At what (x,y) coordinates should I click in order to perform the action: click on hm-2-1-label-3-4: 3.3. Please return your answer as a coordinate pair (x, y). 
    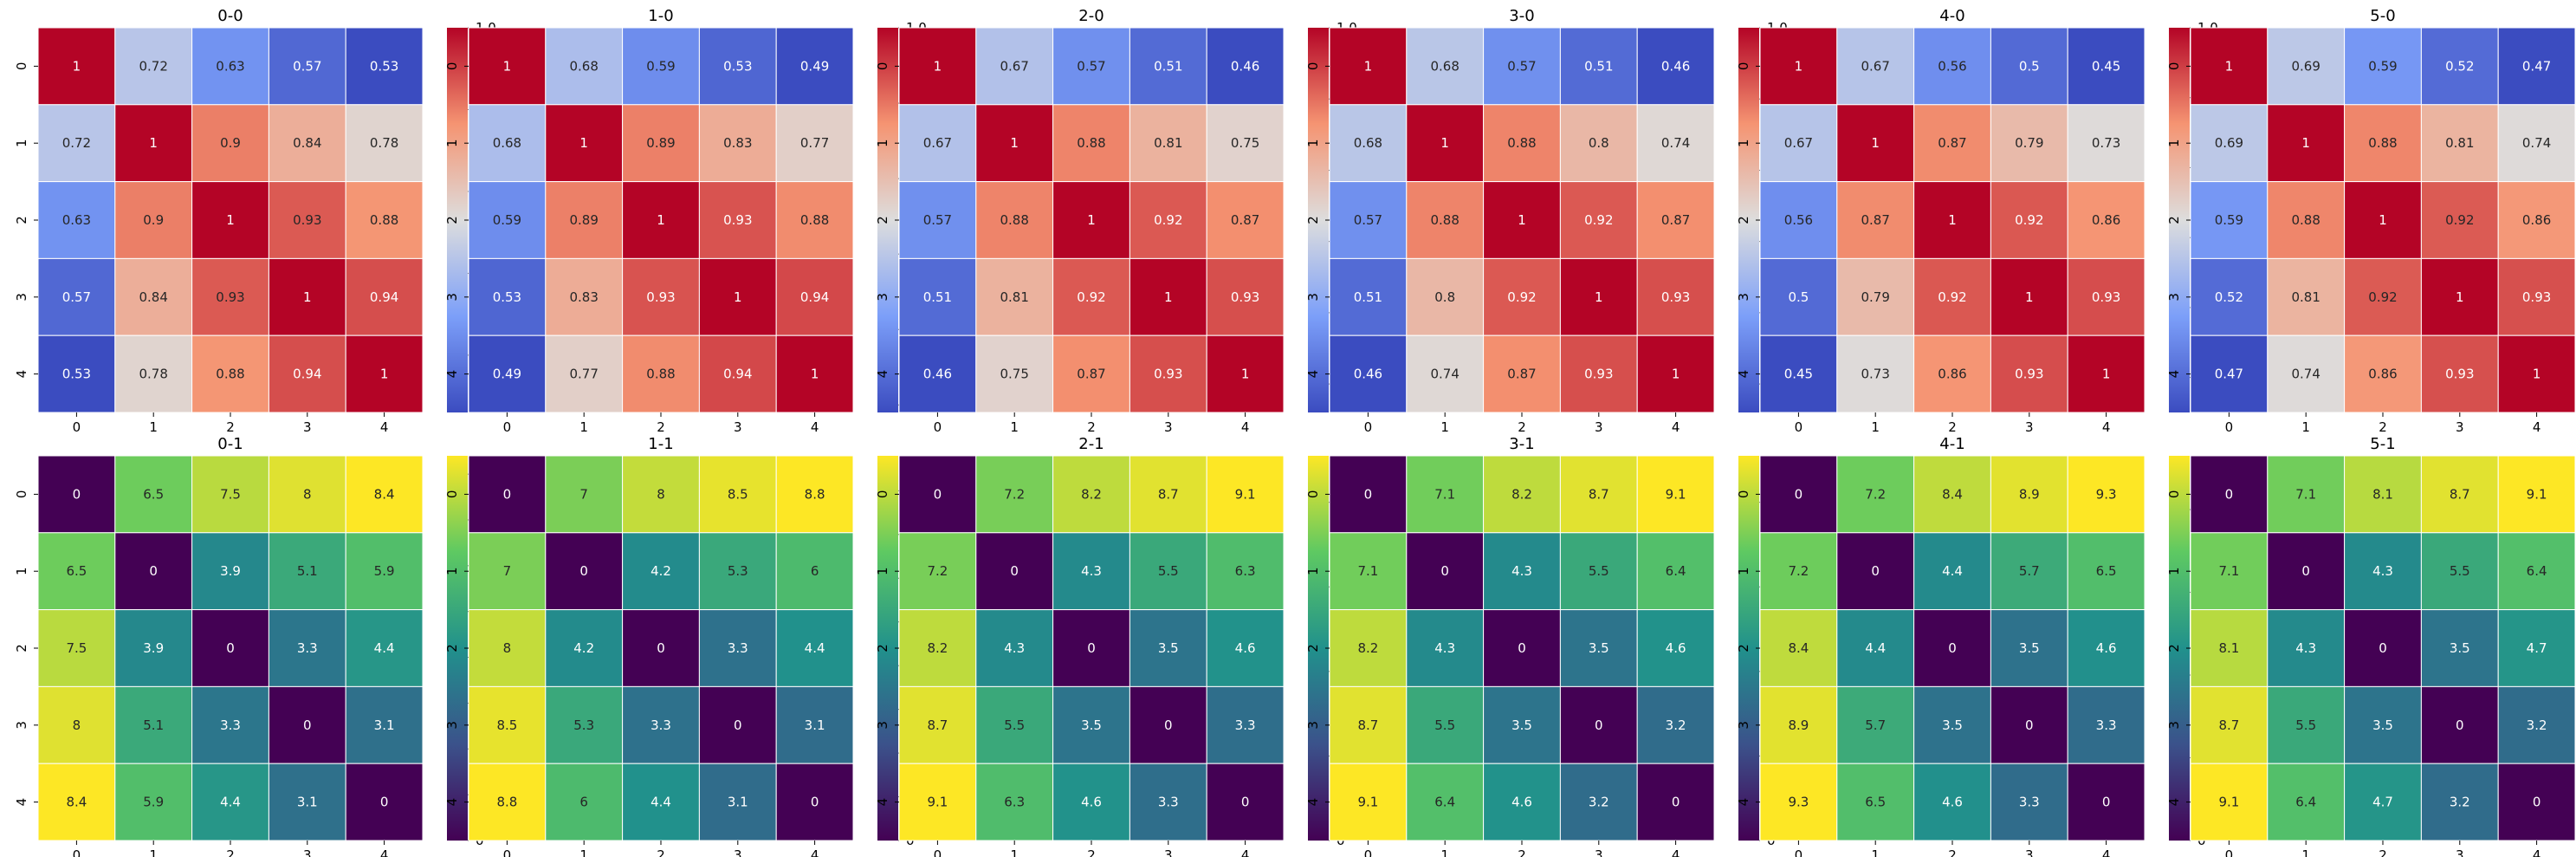
    Looking at the image, I should click on (1245, 725).